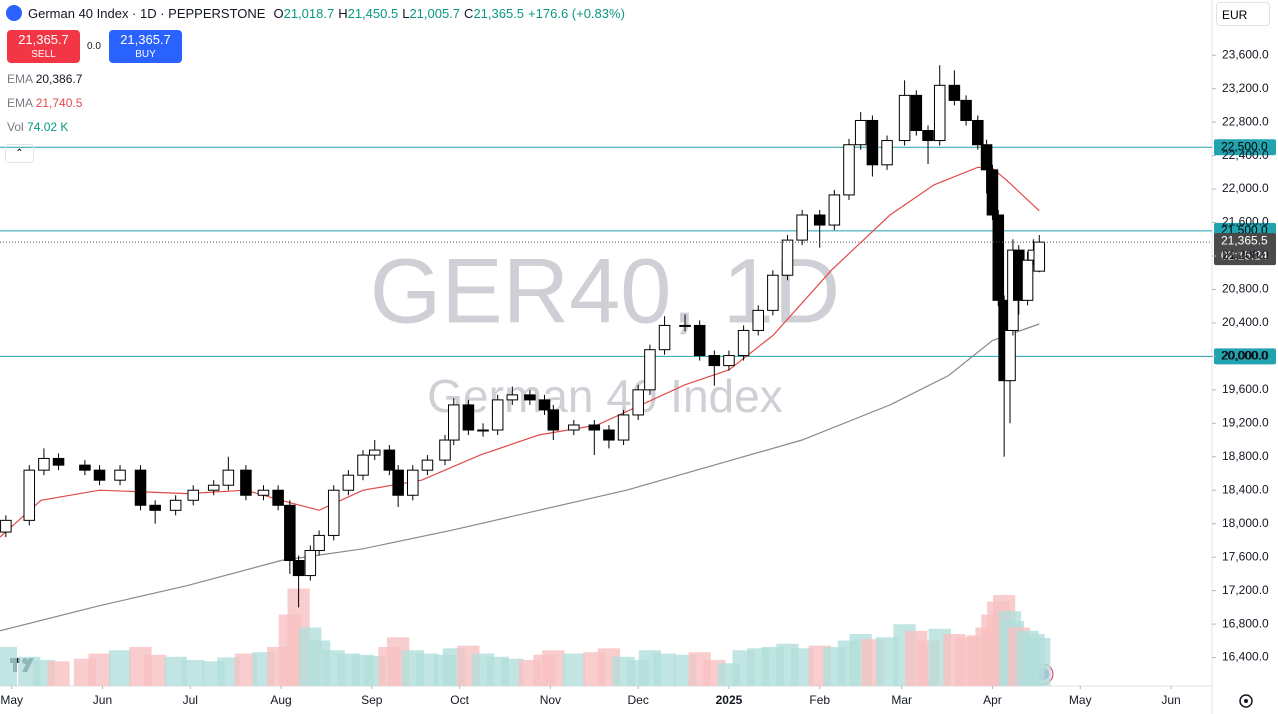 The image size is (1278, 714). What do you see at coordinates (1080, 700) in the screenshot?
I see `x-tick-label: May` at bounding box center [1080, 700].